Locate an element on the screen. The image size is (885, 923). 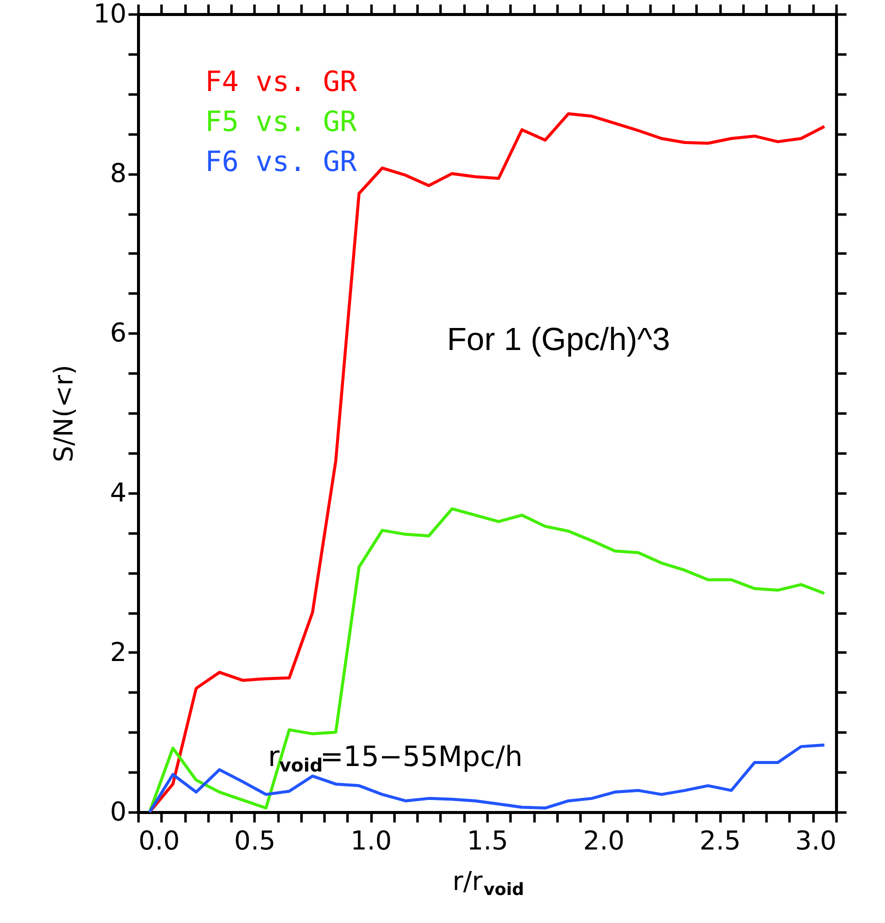
text: 0.0 is located at coordinates (159, 841).